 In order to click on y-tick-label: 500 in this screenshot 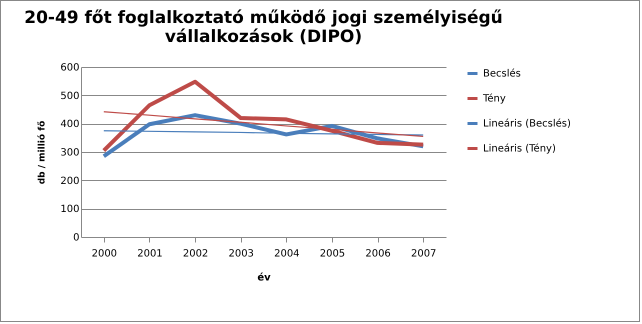, I will do `click(70, 96)`.